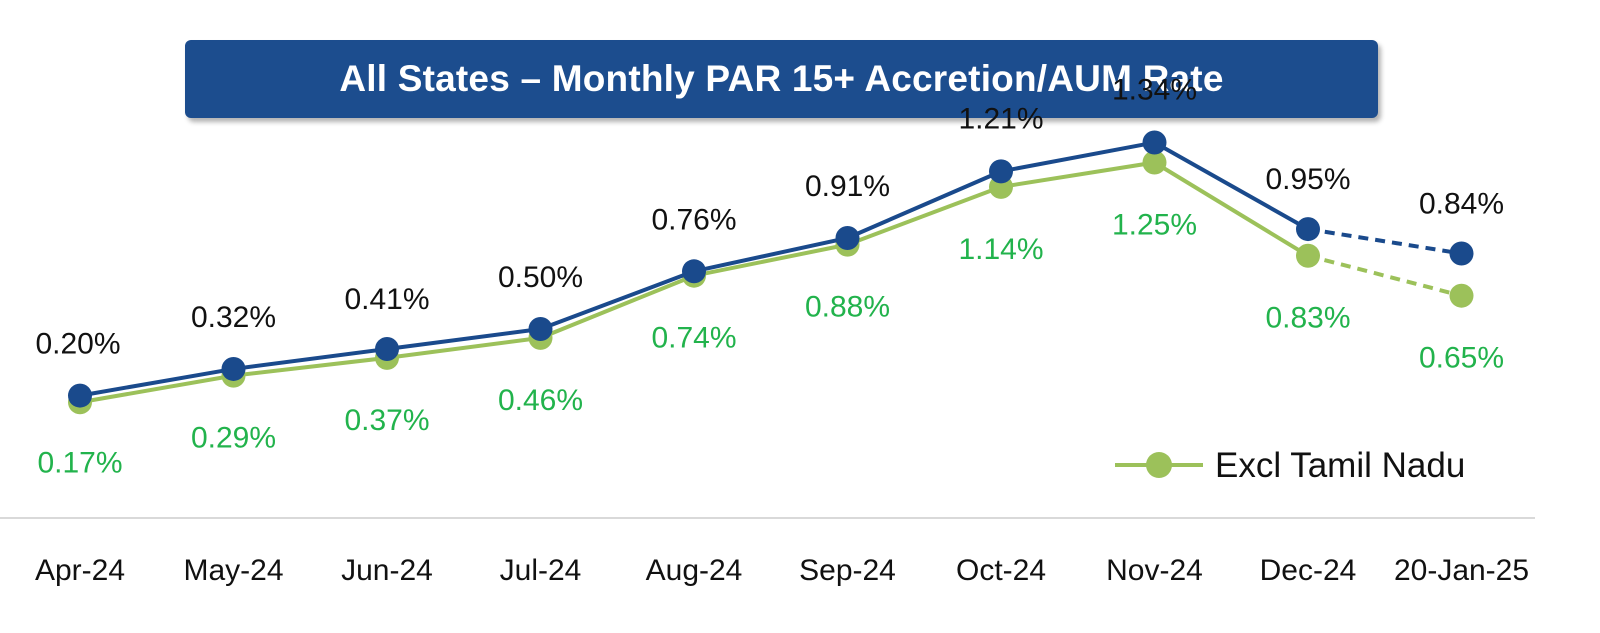 Image resolution: width=1600 pixels, height=633 pixels. What do you see at coordinates (1159, 465) in the screenshot?
I see `legend-swatch-marker` at bounding box center [1159, 465].